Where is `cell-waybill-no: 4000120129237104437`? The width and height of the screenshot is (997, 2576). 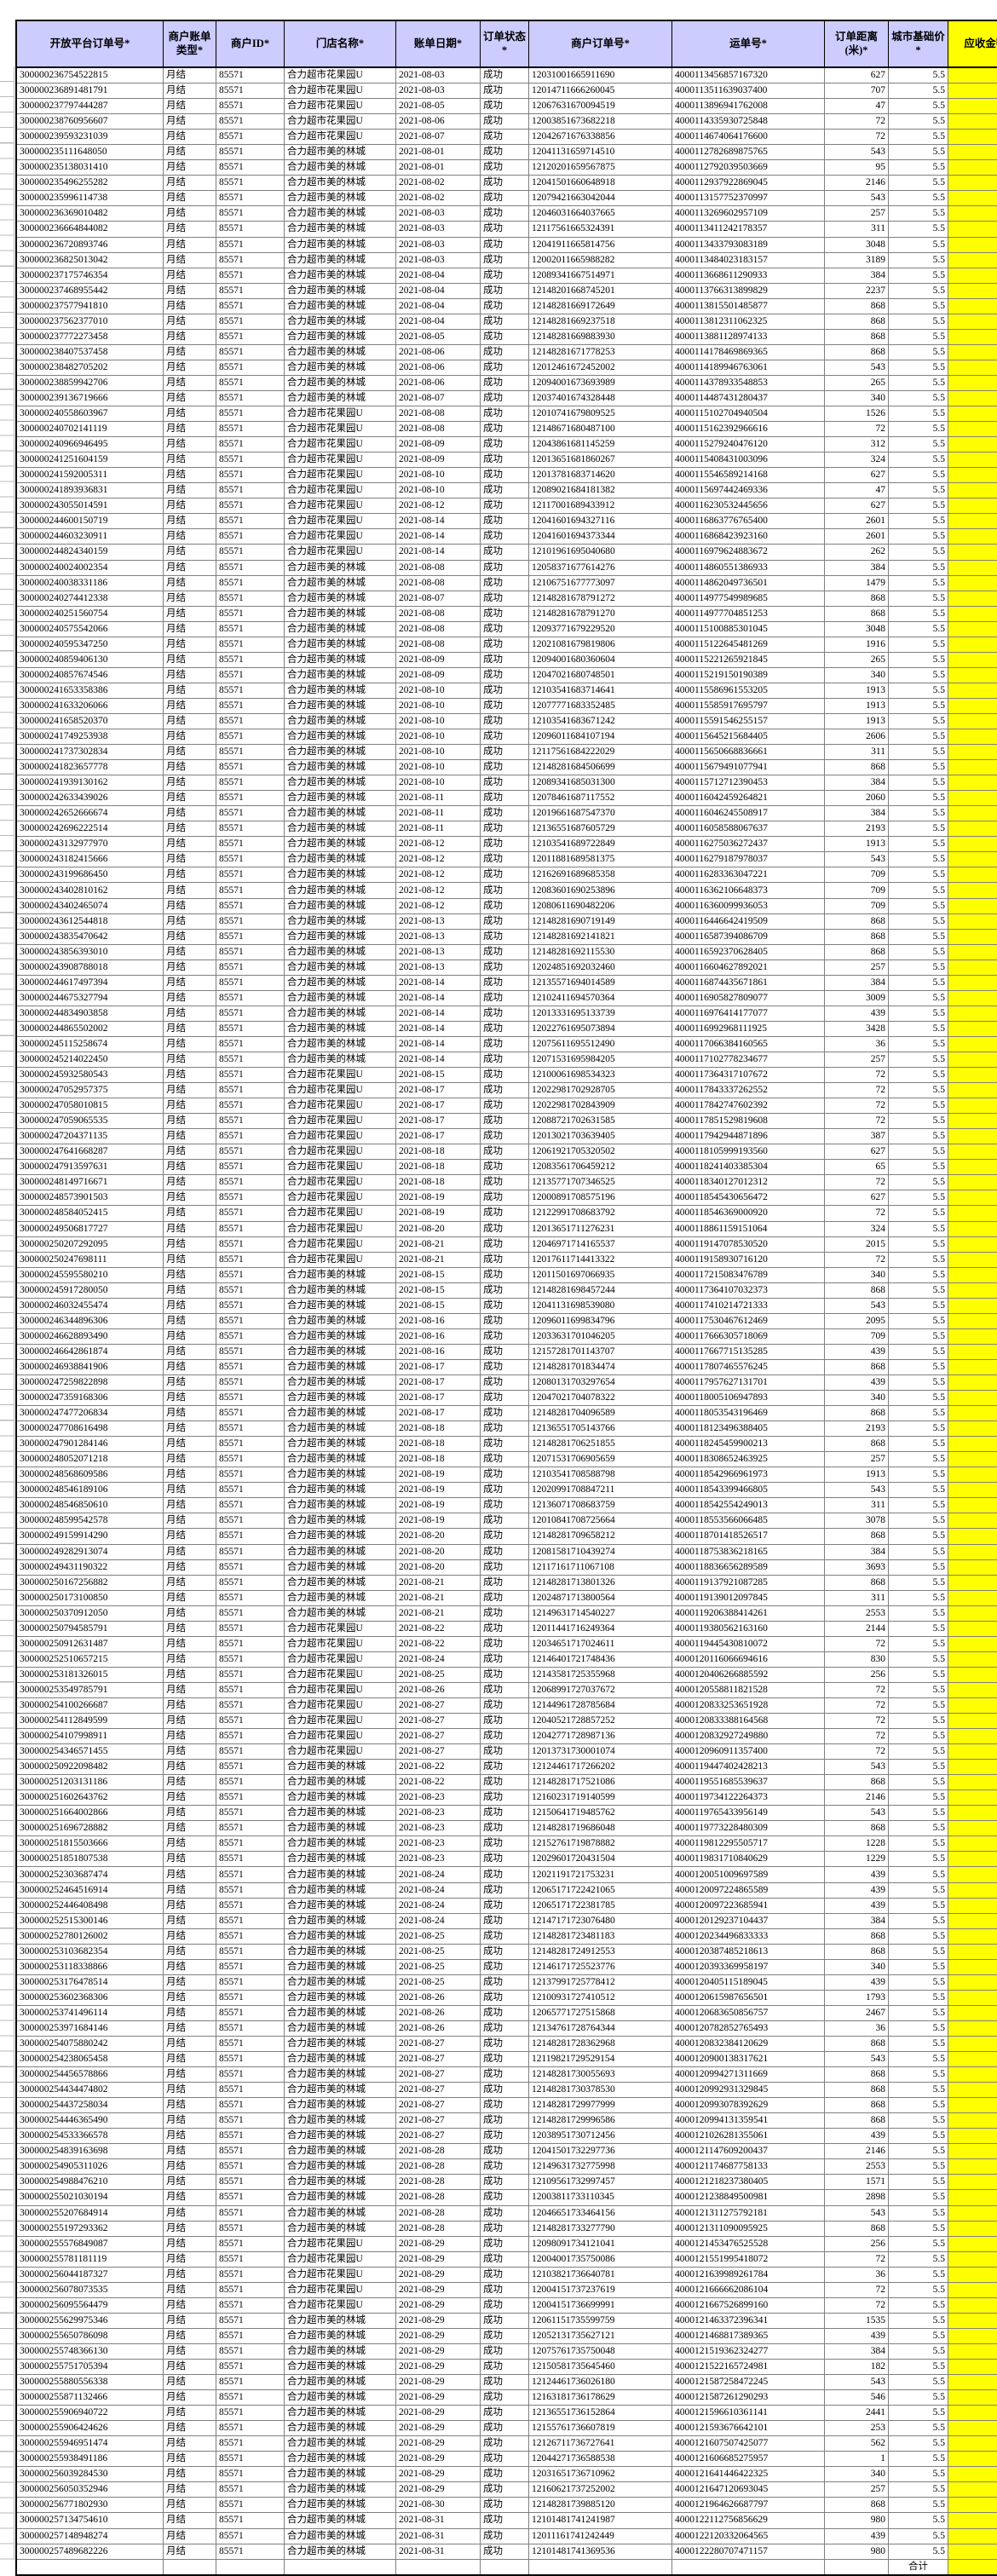
cell-waybill-no: 4000120129237104437 is located at coordinates (748, 1920).